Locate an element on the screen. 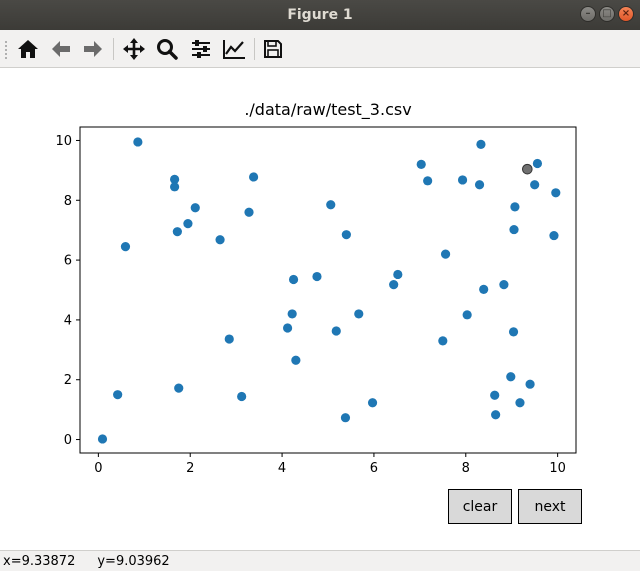 The width and height of the screenshot is (640, 571). close-icon: × is located at coordinates (626, 13).